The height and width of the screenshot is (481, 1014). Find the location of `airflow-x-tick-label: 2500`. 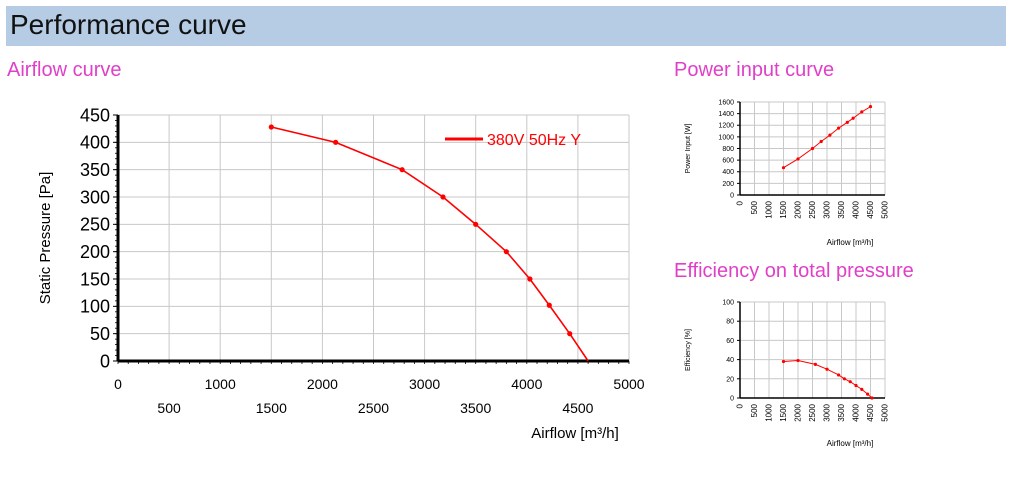

airflow-x-tick-label: 2500 is located at coordinates (373, 408).